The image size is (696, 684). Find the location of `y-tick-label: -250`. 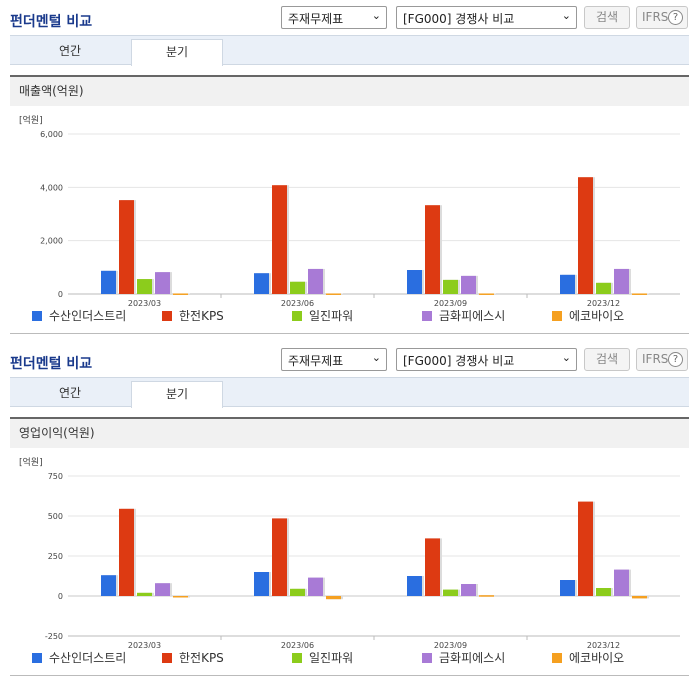

y-tick-label: -250 is located at coordinates (54, 636).